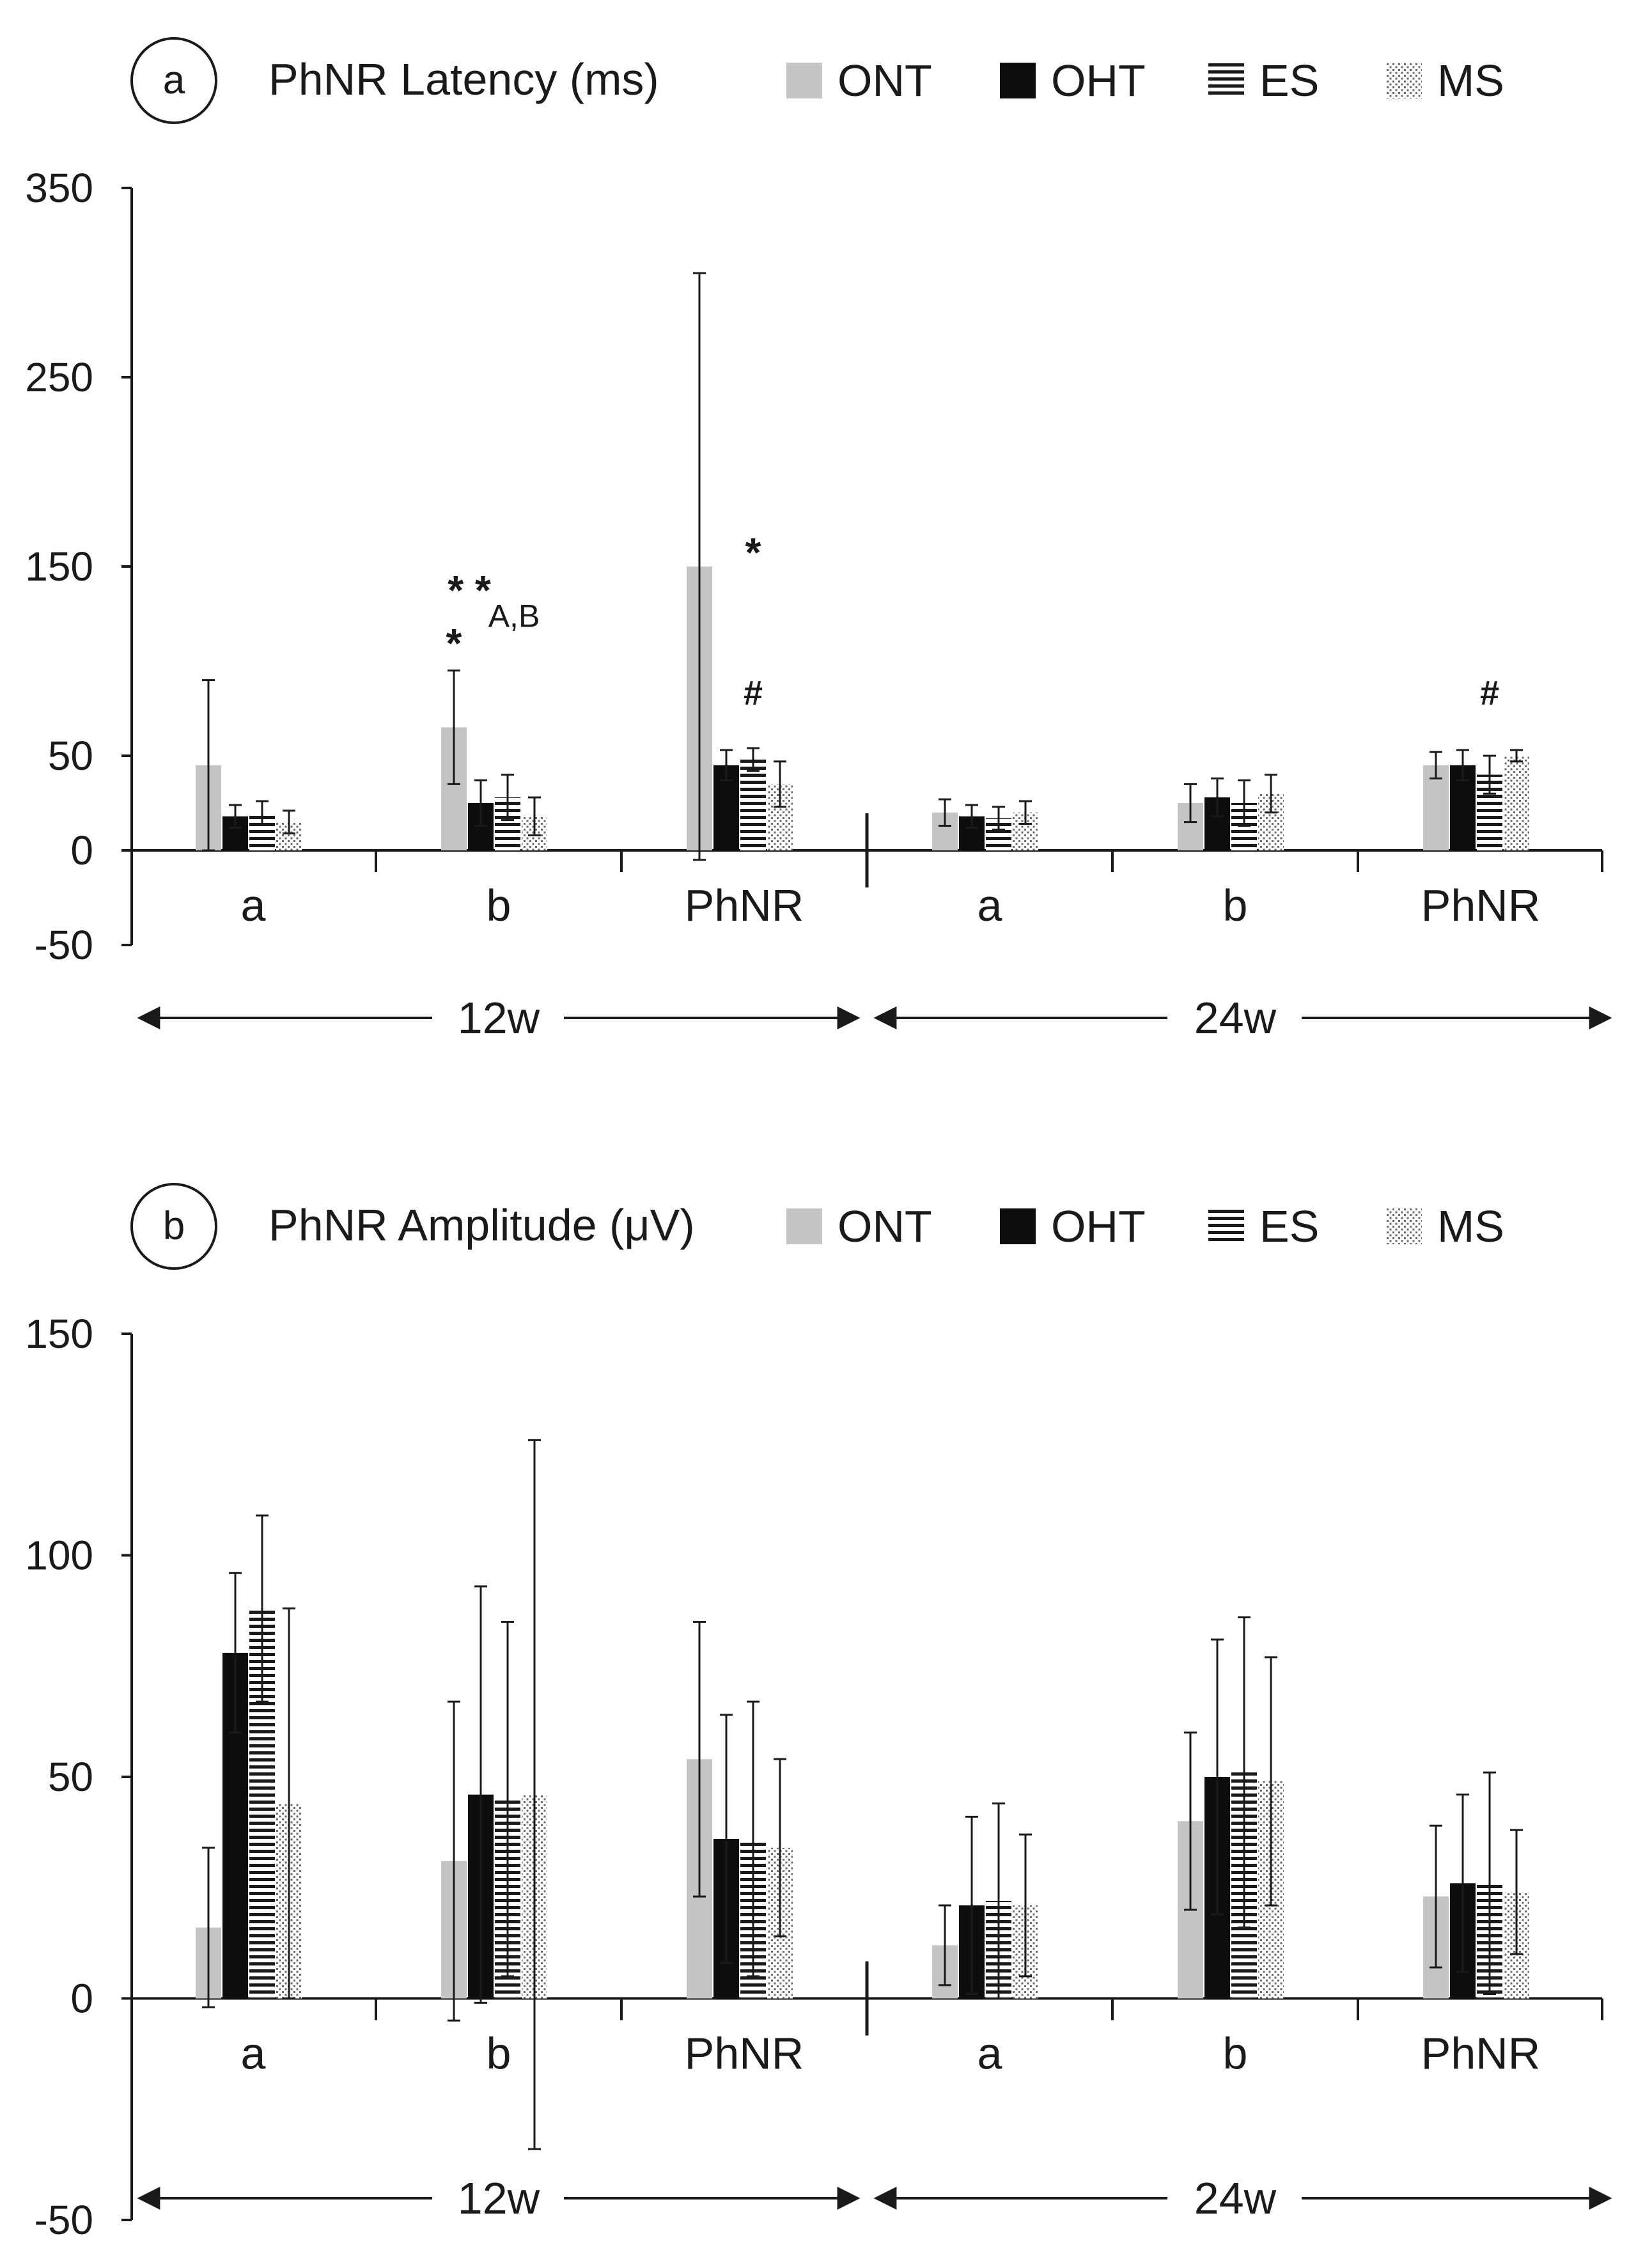  Describe the element at coordinates (482, 1225) in the screenshot. I see `panel-b-title: PhNR Amplitude (μV)` at that location.